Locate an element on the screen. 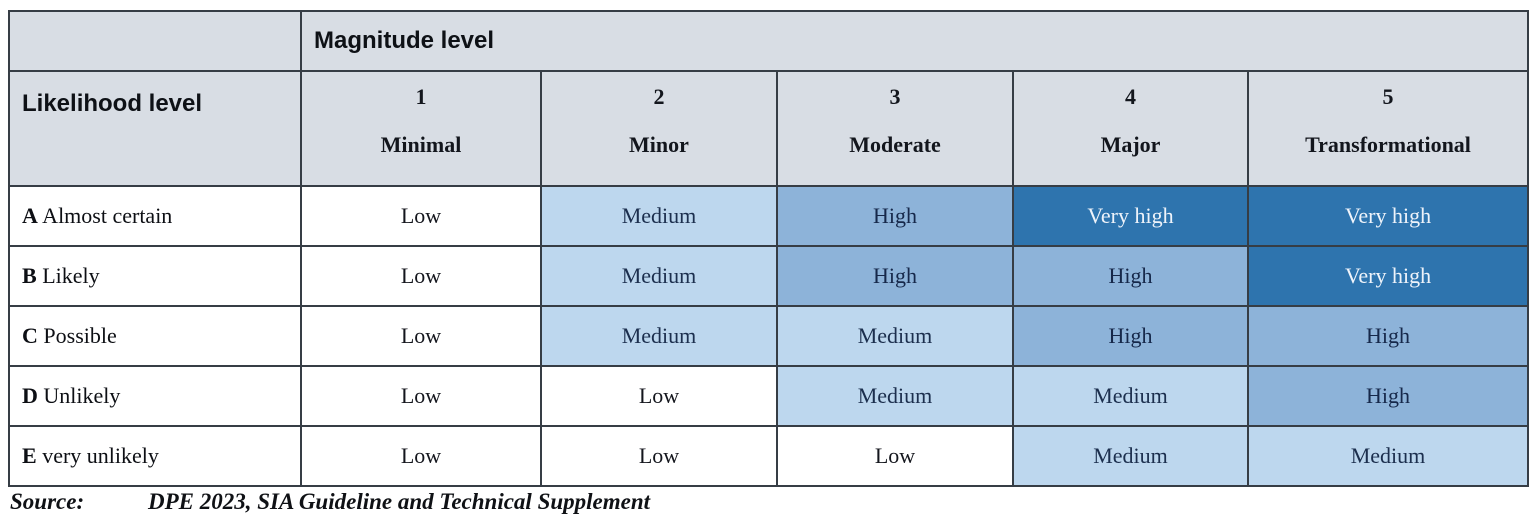 Image resolution: width=1535 pixels, height=528 pixels. magnitude-col-header-4: 4 Major is located at coordinates (1130, 128).